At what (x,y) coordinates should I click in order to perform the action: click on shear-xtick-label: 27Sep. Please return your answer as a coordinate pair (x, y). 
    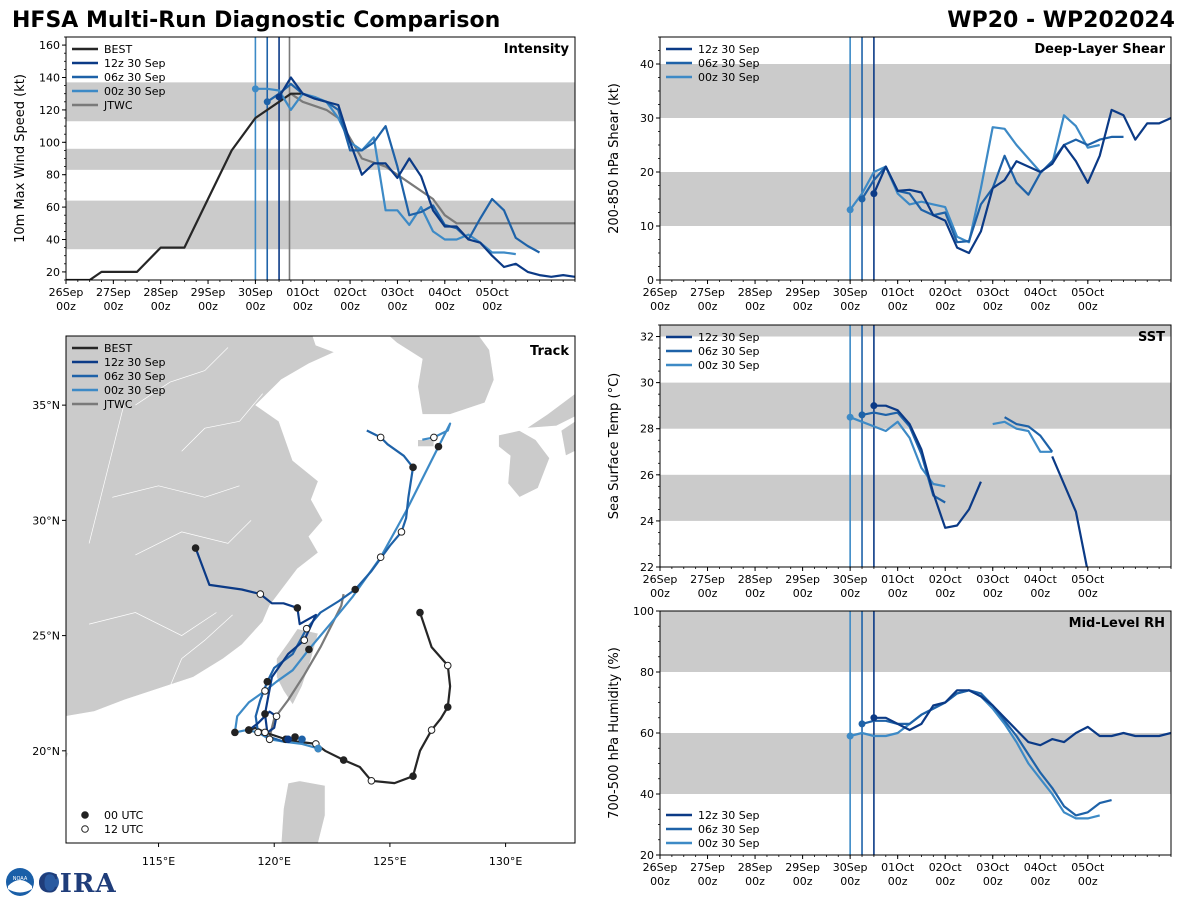
    Looking at the image, I should click on (707, 292).